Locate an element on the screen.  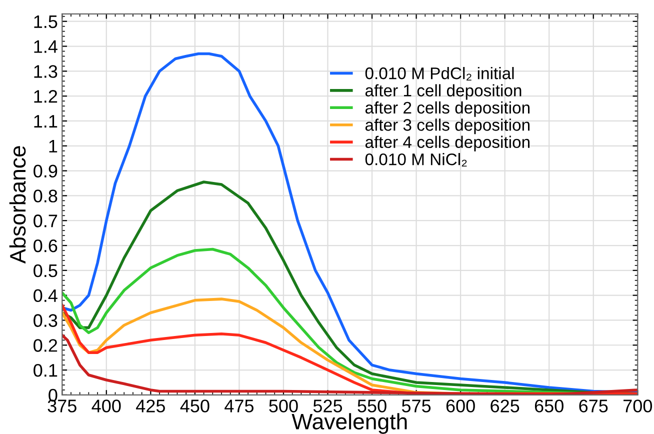
x-axis-title: Wavelength is located at coordinates (349, 423).